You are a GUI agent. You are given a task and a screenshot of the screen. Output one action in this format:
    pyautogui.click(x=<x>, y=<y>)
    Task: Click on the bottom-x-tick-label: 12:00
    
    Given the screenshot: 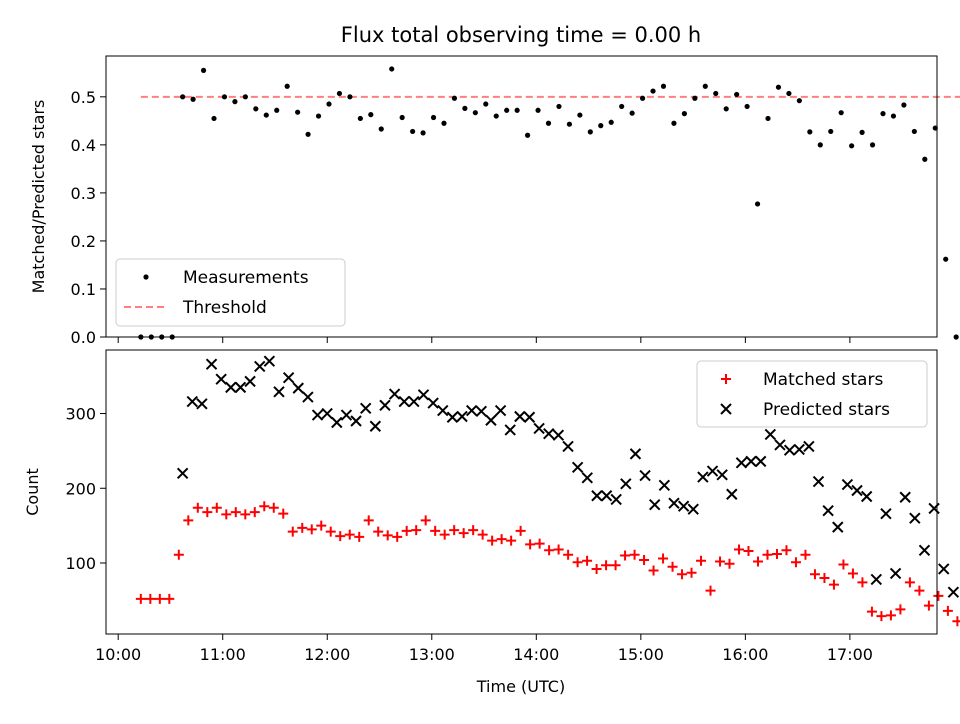 What is the action you would take?
    pyautogui.click(x=327, y=654)
    